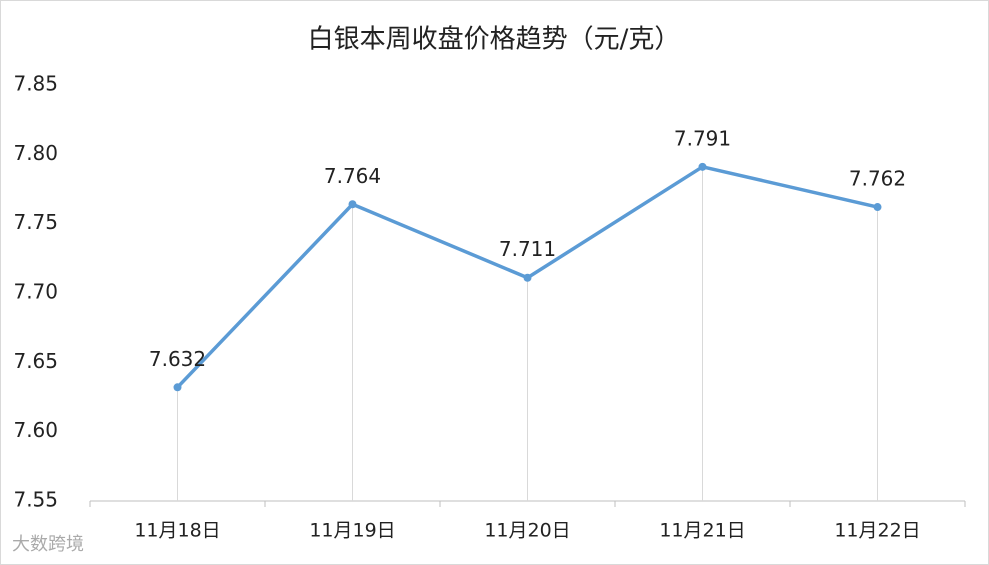 The width and height of the screenshot is (989, 565). Describe the element at coordinates (702, 531) in the screenshot. I see `x-tick-label: 11月21日` at that location.